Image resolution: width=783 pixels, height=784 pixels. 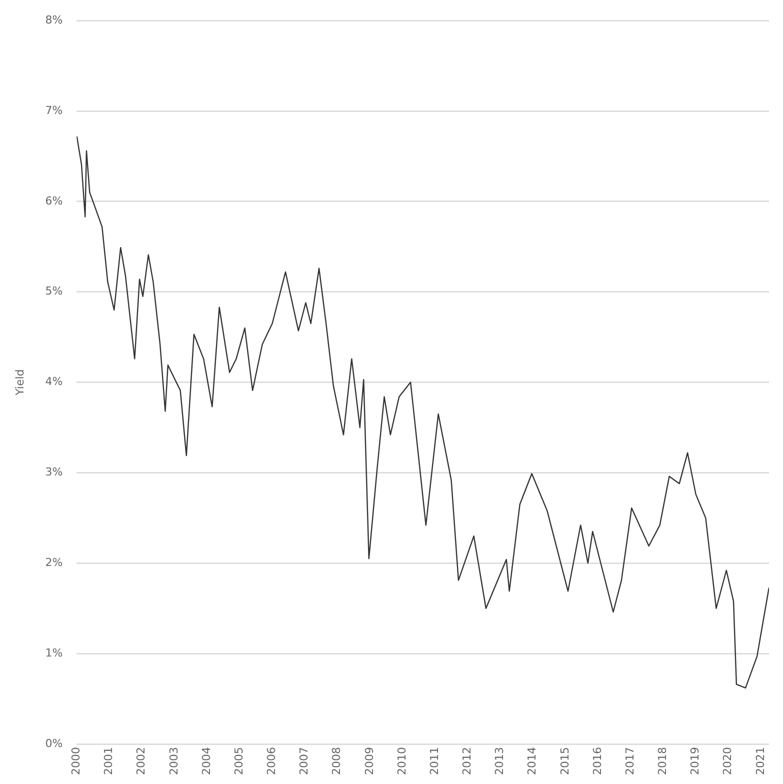 What do you see at coordinates (54, 743) in the screenshot?
I see `y-tick-label: 0%` at bounding box center [54, 743].